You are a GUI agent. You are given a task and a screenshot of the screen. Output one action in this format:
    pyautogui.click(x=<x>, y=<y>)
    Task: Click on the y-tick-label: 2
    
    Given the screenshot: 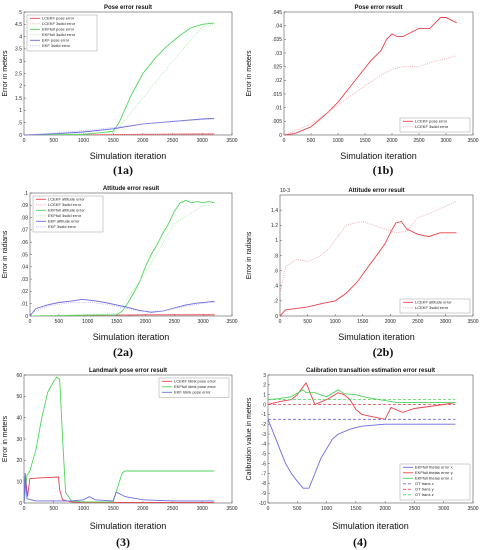 What is the action you would take?
    pyautogui.click(x=20, y=87)
    